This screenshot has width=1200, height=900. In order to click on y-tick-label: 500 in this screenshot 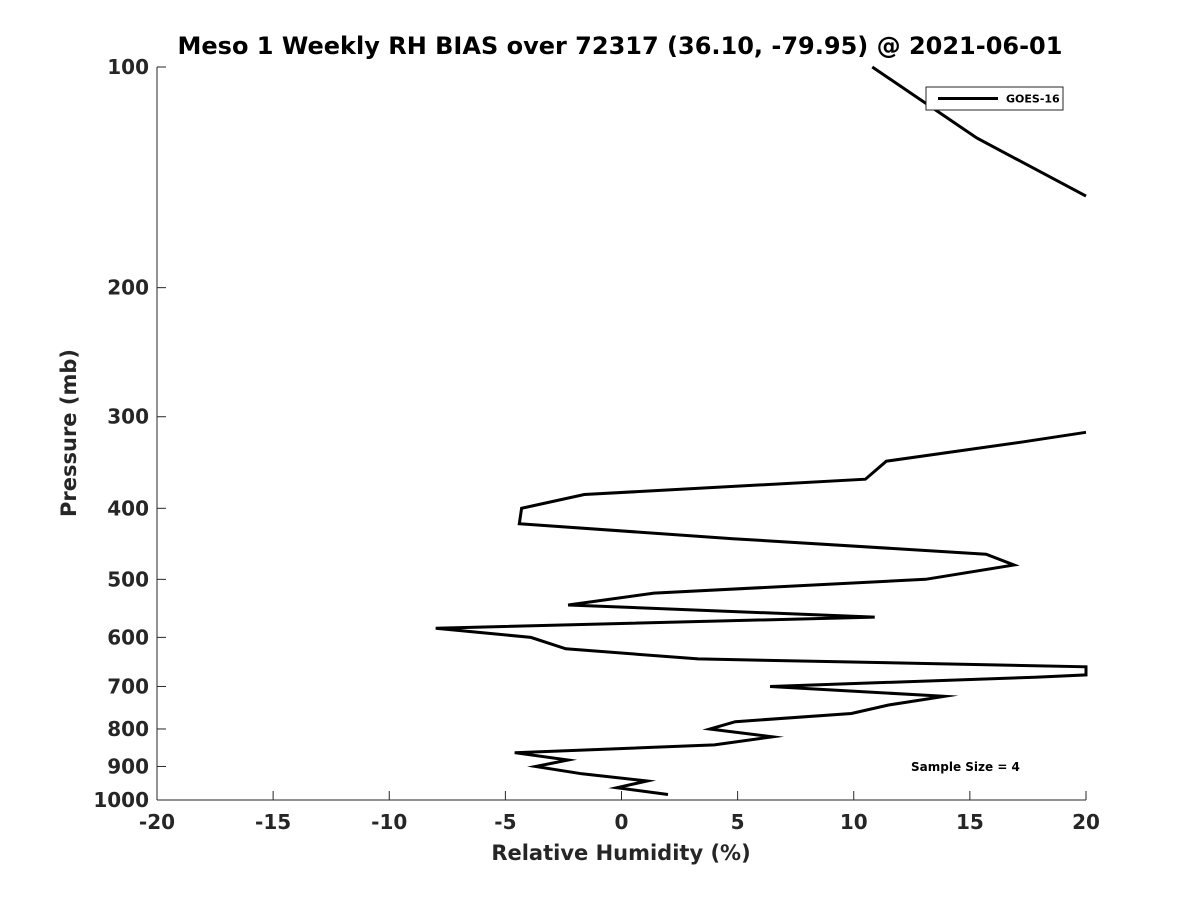, I will do `click(128, 579)`.